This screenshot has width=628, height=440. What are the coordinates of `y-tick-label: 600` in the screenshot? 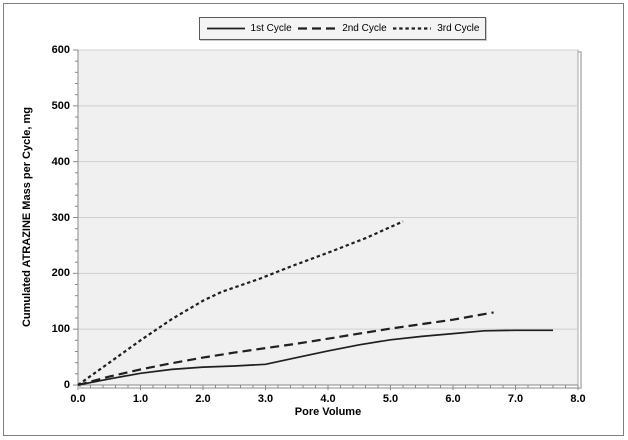 It's located at (60, 50).